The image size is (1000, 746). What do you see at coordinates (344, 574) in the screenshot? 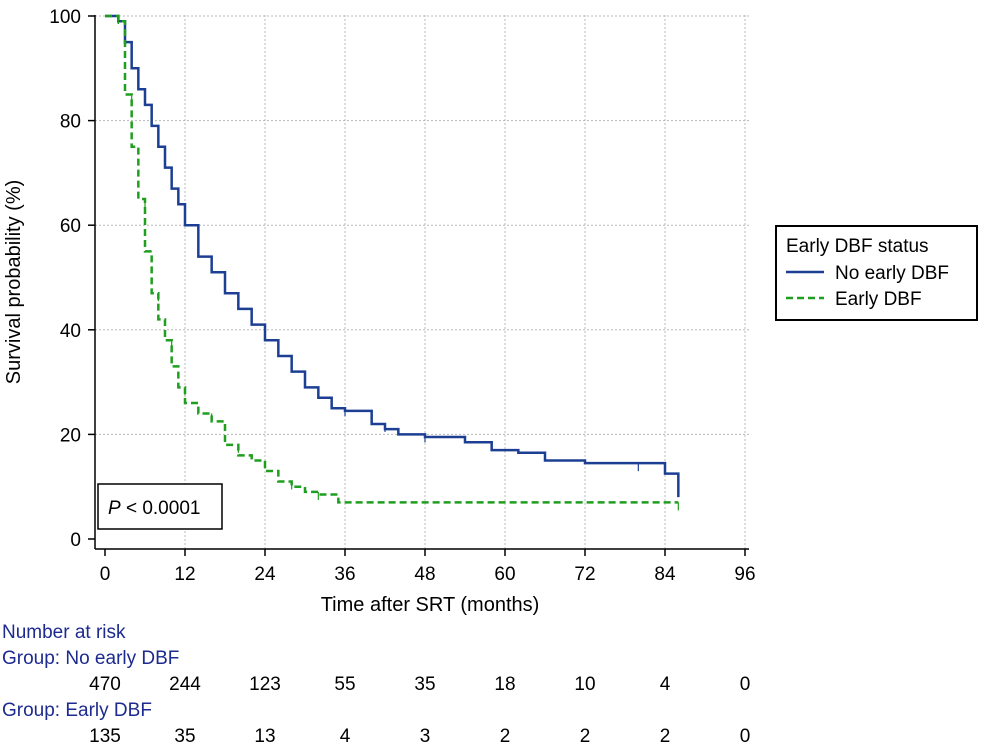
I see `x-tick-label: 36` at bounding box center [344, 574].